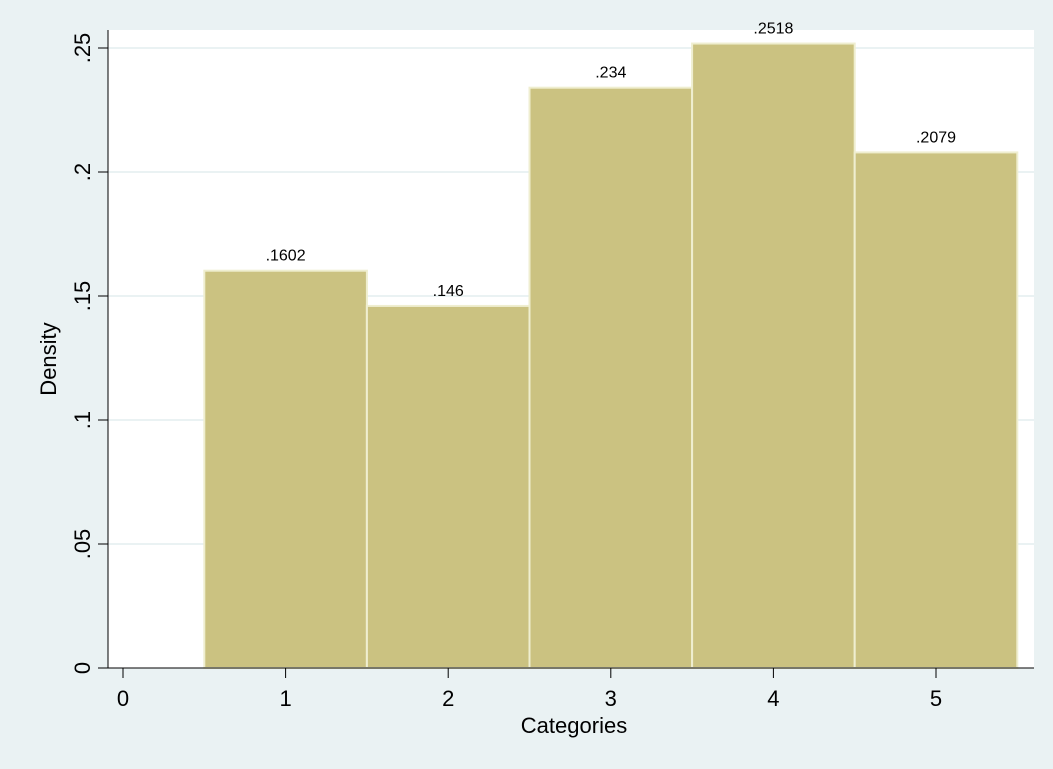 Image resolution: width=1053 pixels, height=769 pixels. Describe the element at coordinates (574, 725) in the screenshot. I see `x-axis-title: Categories` at that location.